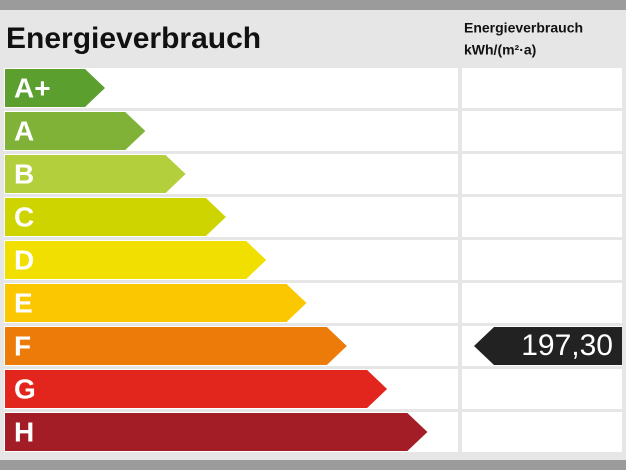 The width and height of the screenshot is (626, 470). Describe the element at coordinates (133, 38) in the screenshot. I see `title: Energieverbrauch` at that location.